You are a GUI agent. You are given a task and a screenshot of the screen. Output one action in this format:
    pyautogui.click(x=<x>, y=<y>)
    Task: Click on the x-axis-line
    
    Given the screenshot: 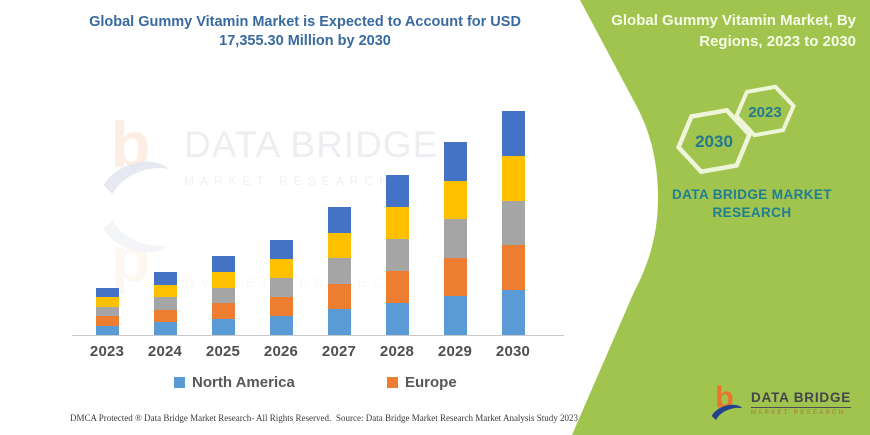 What is the action you would take?
    pyautogui.click(x=318, y=335)
    